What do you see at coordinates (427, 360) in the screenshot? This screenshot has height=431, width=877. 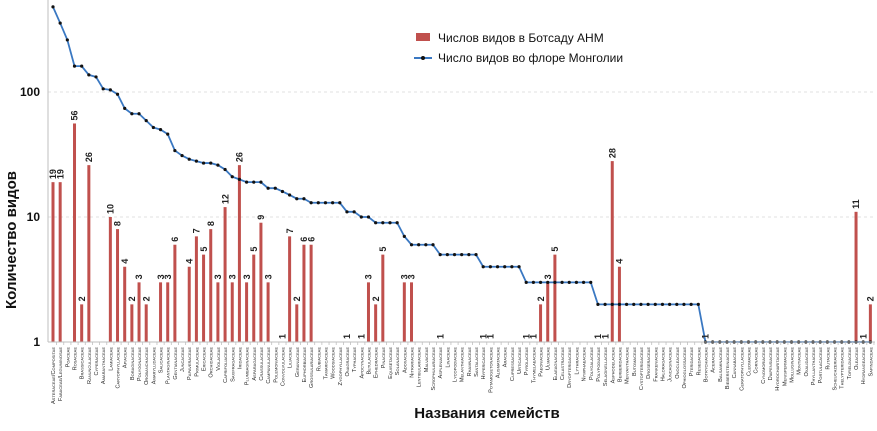 I see `x-tick-label: Malvaceae` at bounding box center [427, 360].